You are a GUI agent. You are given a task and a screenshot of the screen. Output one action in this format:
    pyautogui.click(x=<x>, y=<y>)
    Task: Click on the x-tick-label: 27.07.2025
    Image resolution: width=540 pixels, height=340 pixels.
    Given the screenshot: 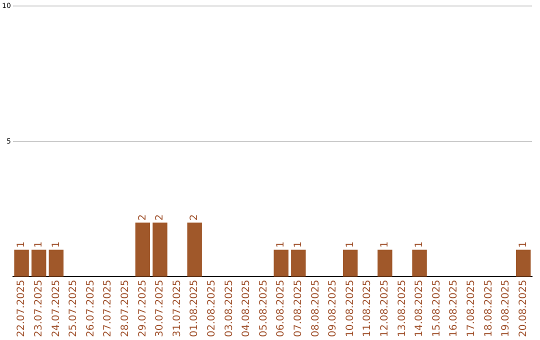 What is the action you would take?
    pyautogui.click(x=108, y=309)
    